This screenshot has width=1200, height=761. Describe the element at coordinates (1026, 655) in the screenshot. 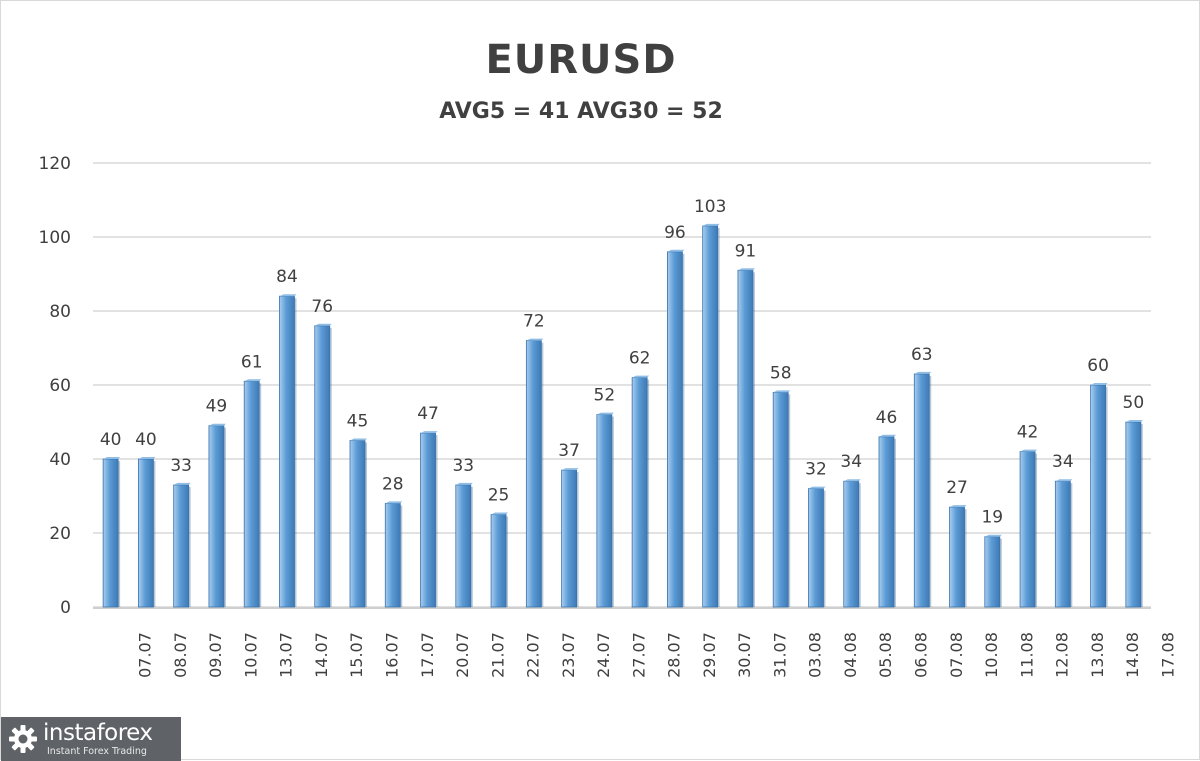

I see `x-tick-label: 11.08` at that location.